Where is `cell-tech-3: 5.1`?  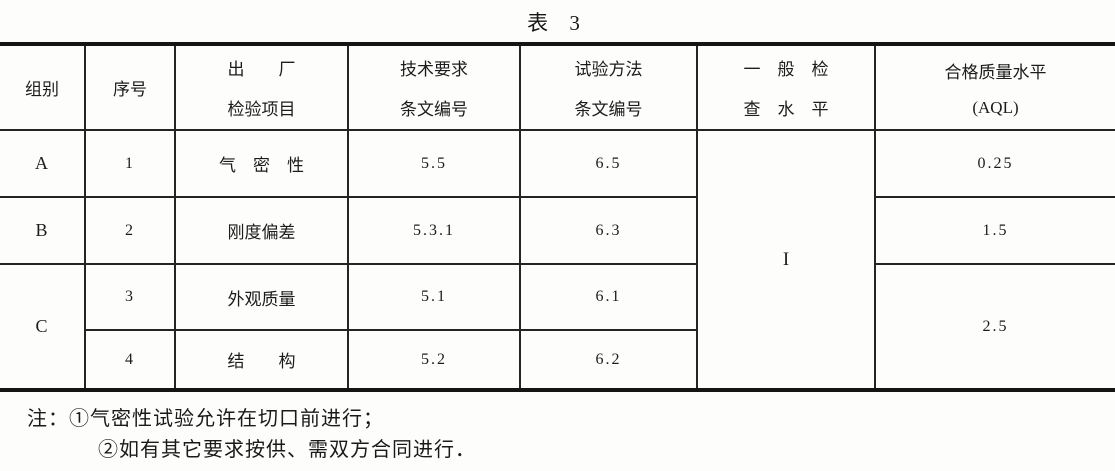
cell-tech-3: 5.1 is located at coordinates (434, 297).